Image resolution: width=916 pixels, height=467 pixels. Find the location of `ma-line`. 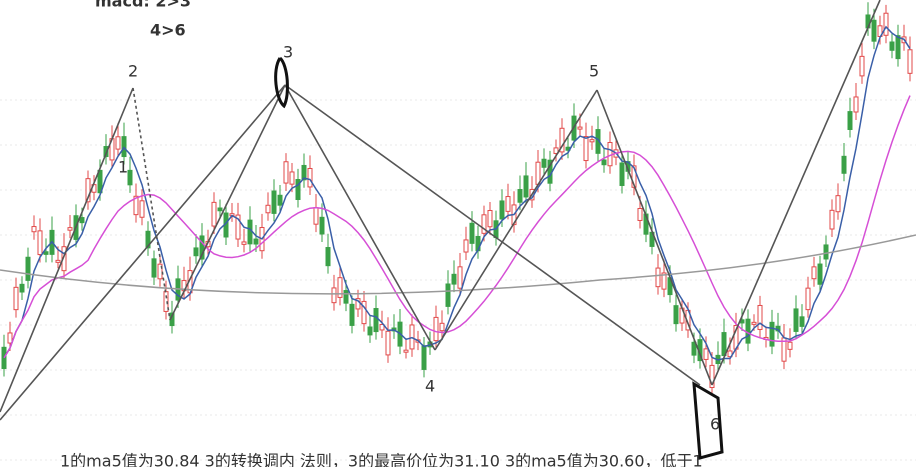

ma-line is located at coordinates (458, 264).